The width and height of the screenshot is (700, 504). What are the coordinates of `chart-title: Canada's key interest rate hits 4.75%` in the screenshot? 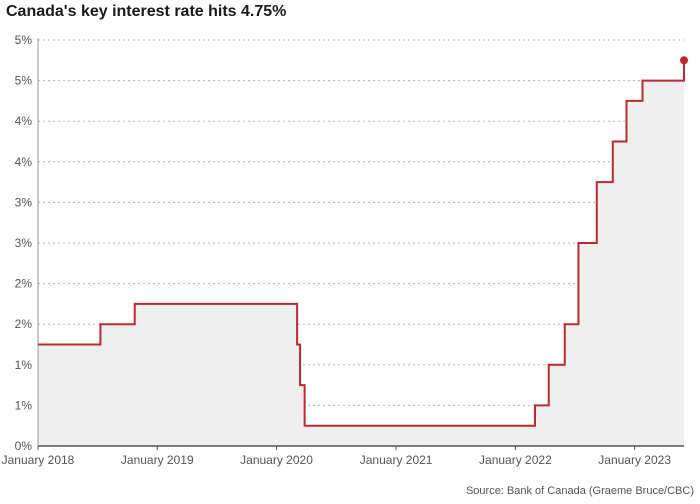 It's located at (146, 11).